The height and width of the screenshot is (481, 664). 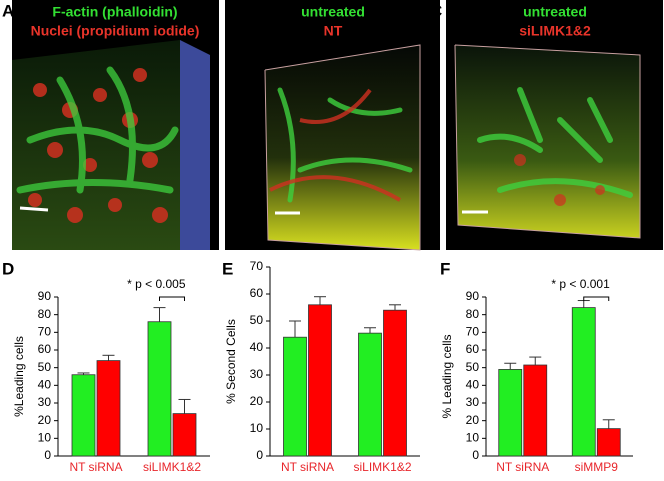 I want to click on panel-letter: E, so click(x=227, y=268).